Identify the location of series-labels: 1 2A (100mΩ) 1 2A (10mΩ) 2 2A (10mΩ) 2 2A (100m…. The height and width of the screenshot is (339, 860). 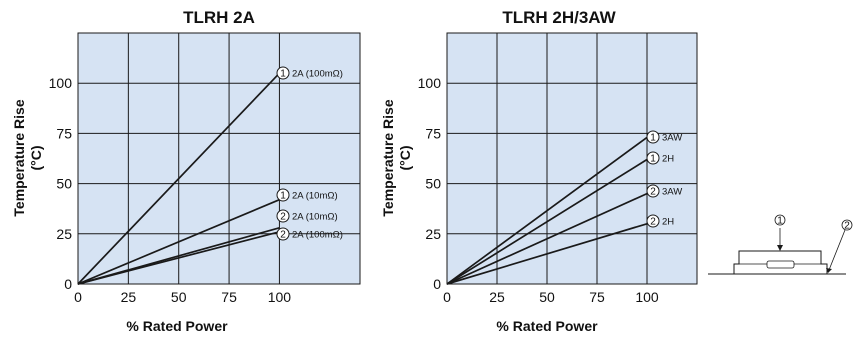
(309, 153).